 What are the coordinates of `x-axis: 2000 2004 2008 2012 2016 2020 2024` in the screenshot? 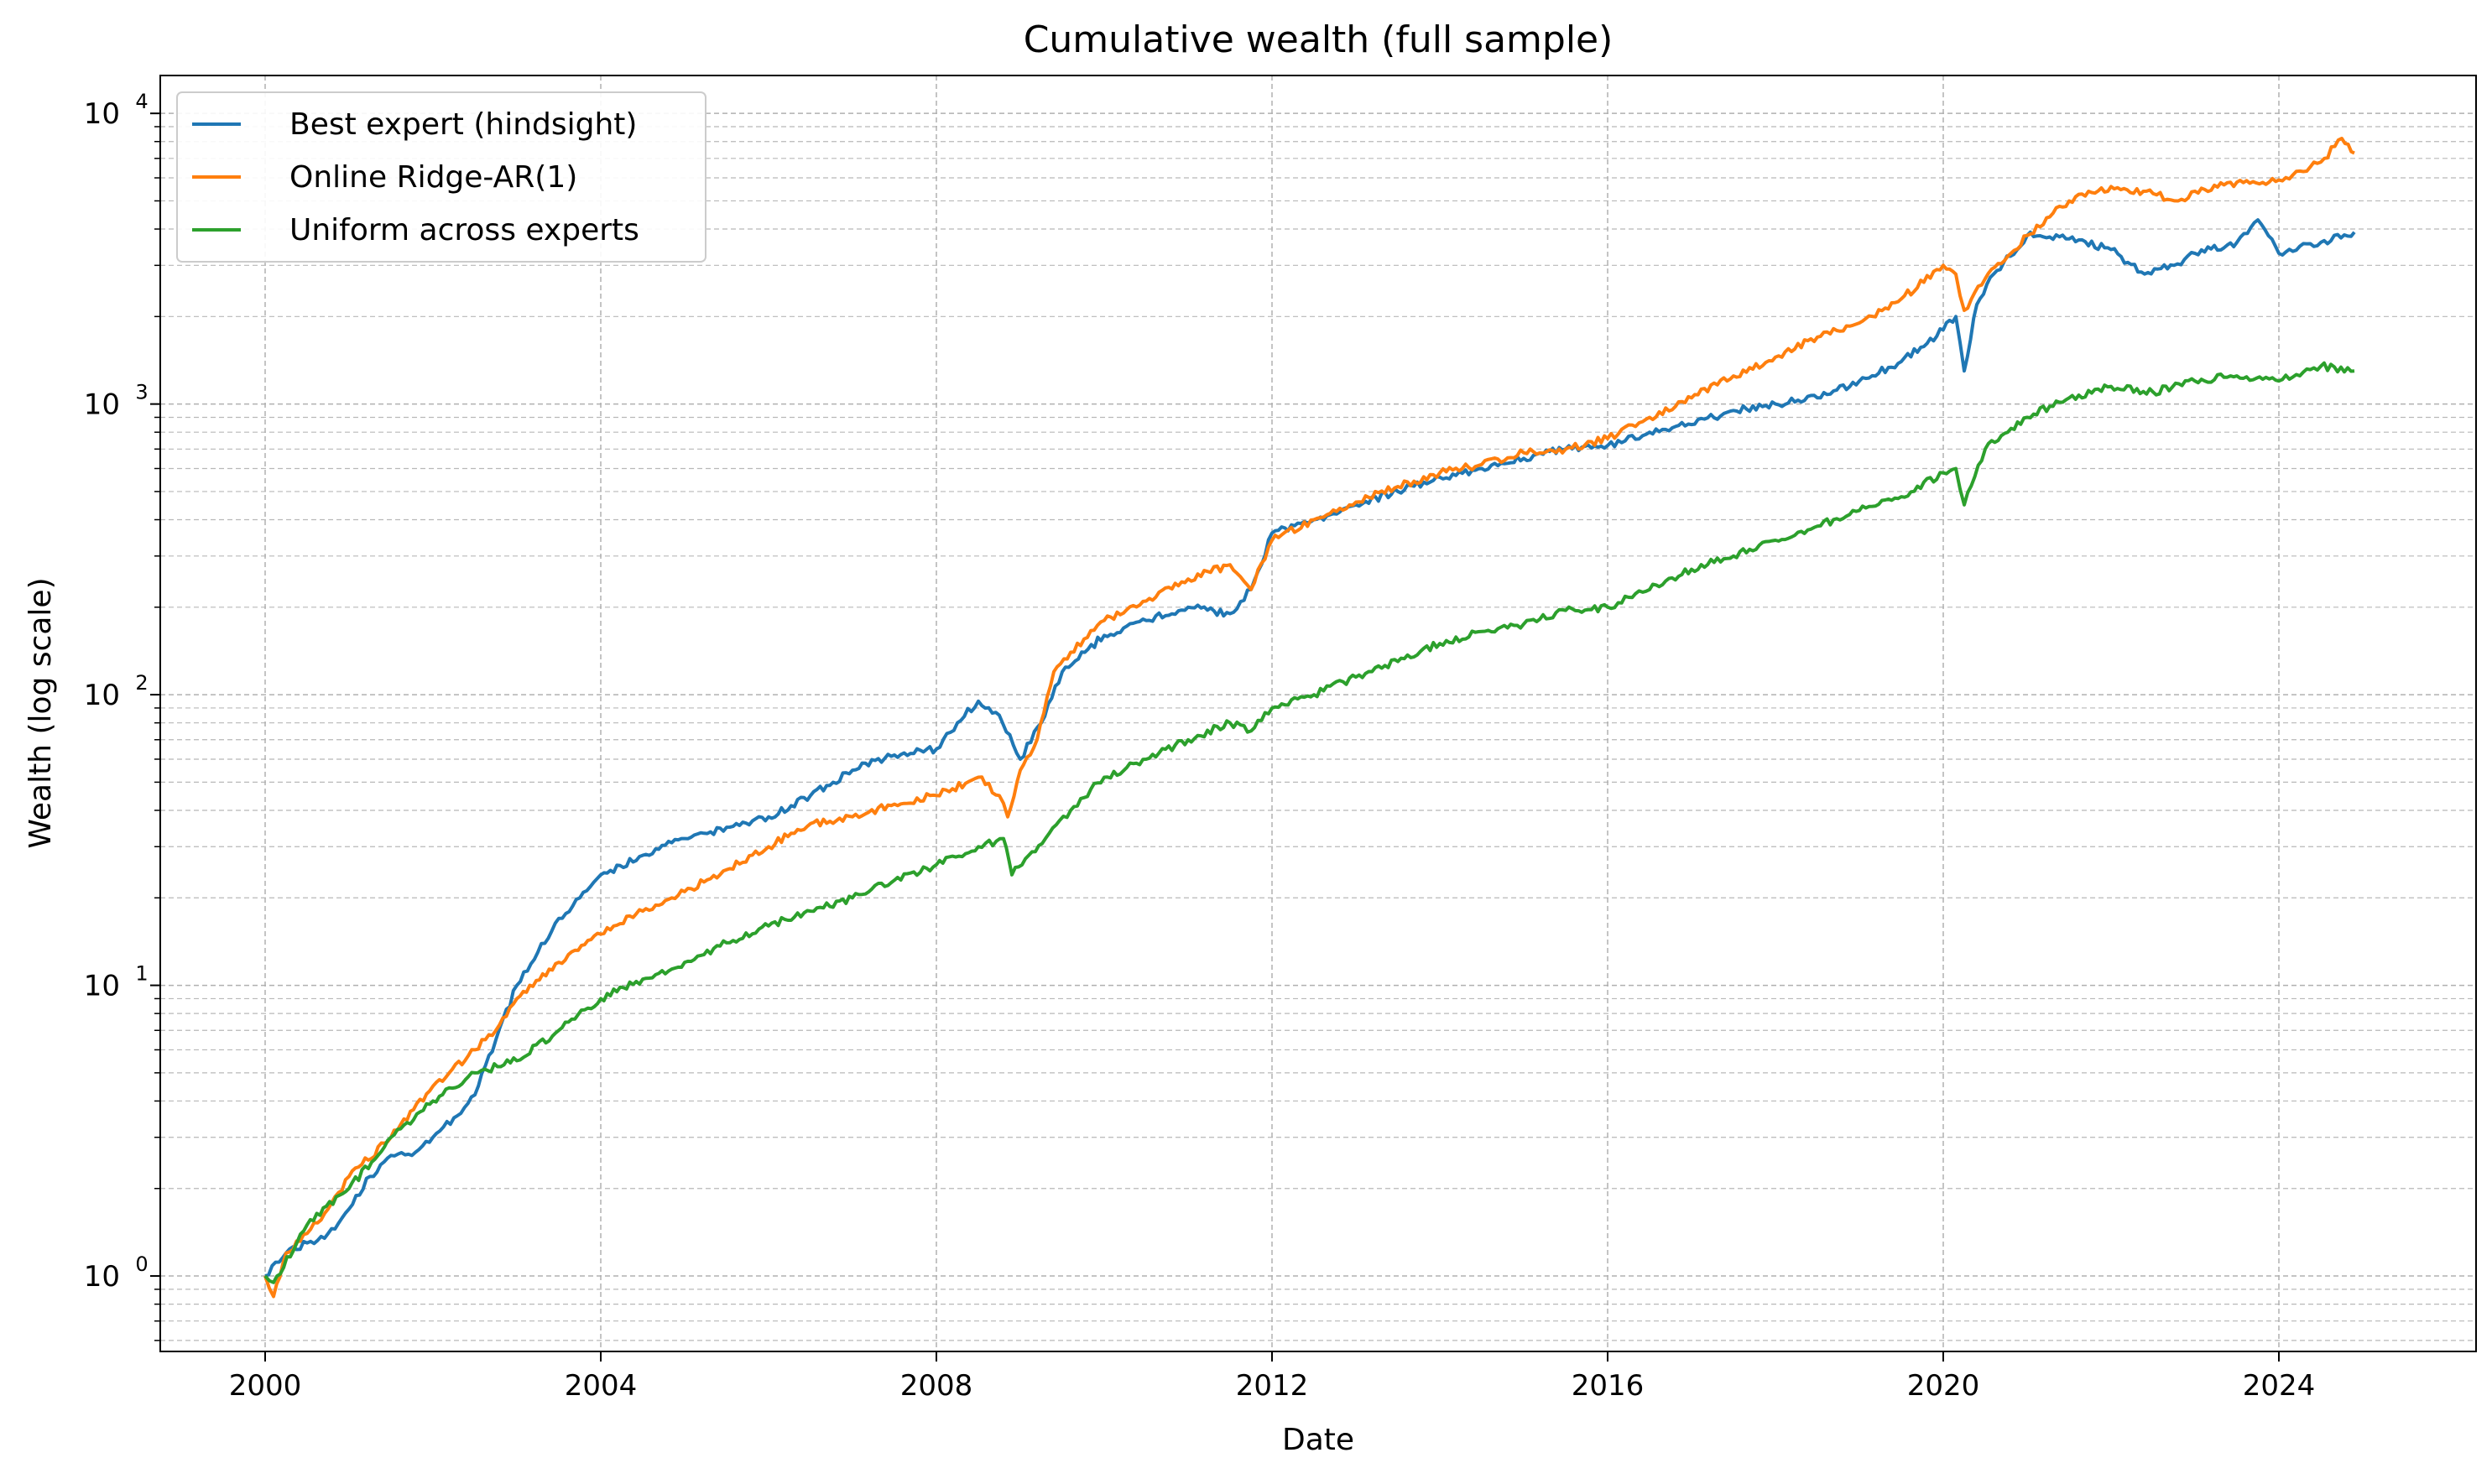 It's located at (1272, 1377).